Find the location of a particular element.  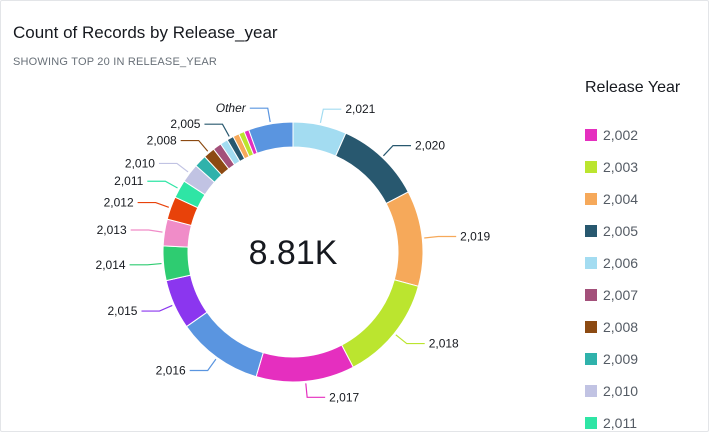

legend-label: 2,004 is located at coordinates (621, 199).